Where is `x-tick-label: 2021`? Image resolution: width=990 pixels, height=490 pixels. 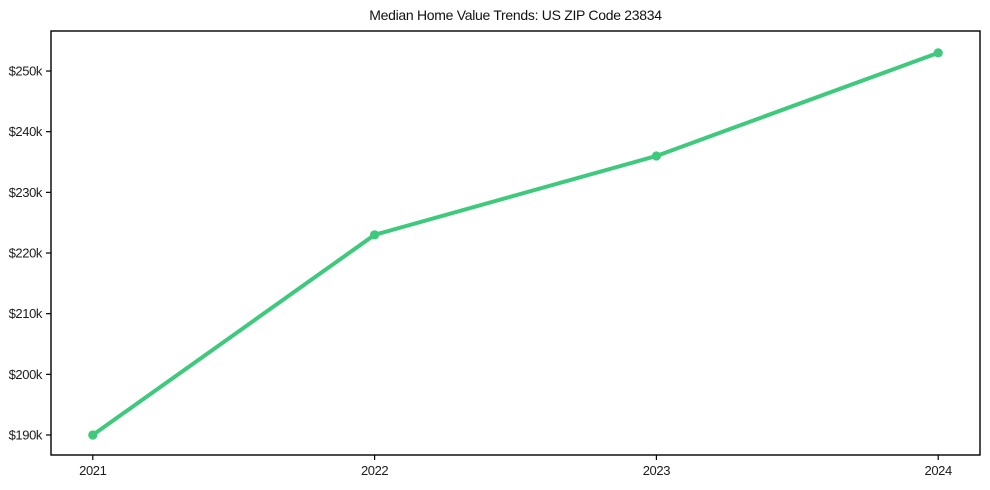 x-tick-label: 2021 is located at coordinates (92, 470).